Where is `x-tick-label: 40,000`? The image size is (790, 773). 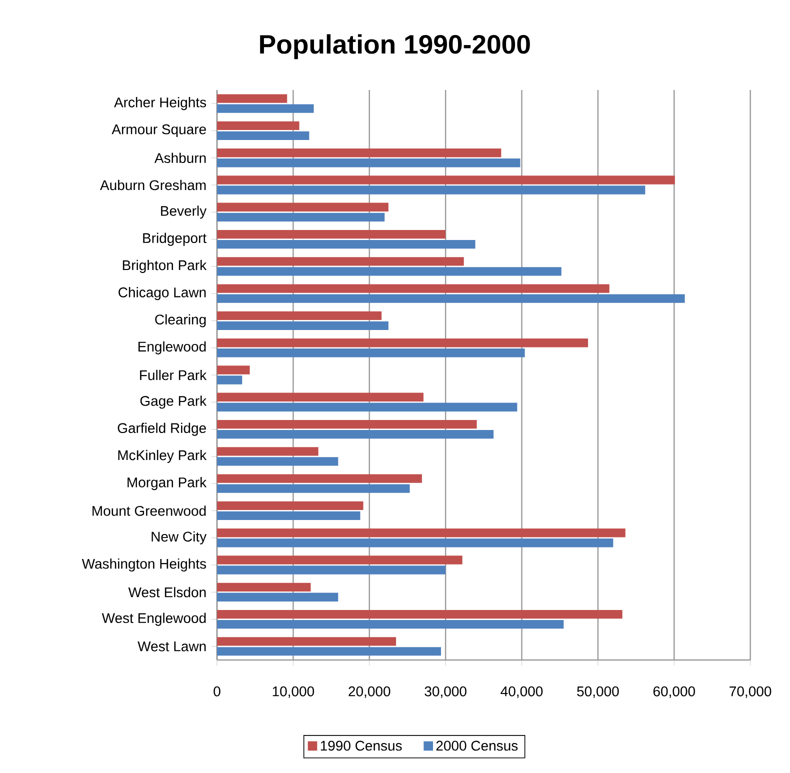
x-tick-label: 40,000 is located at coordinates (521, 692).